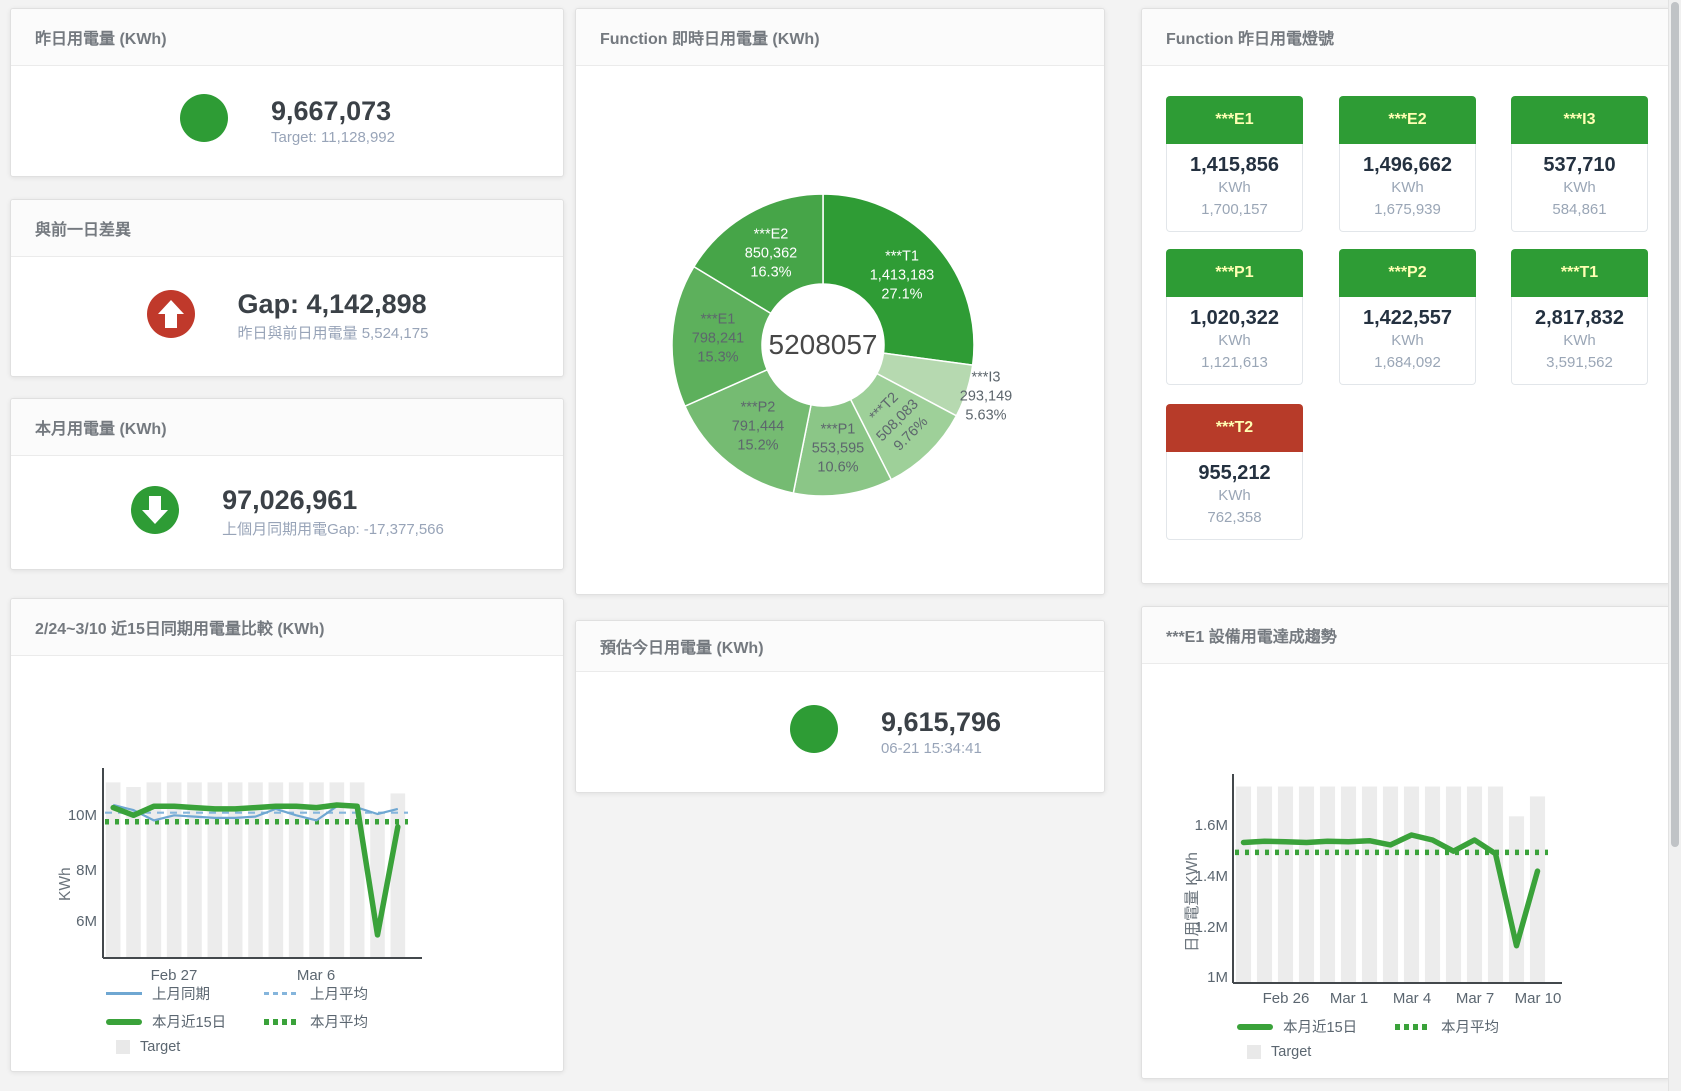 Image resolution: width=1681 pixels, height=1091 pixels. I want to click on tile-header: ***P2, so click(1407, 273).